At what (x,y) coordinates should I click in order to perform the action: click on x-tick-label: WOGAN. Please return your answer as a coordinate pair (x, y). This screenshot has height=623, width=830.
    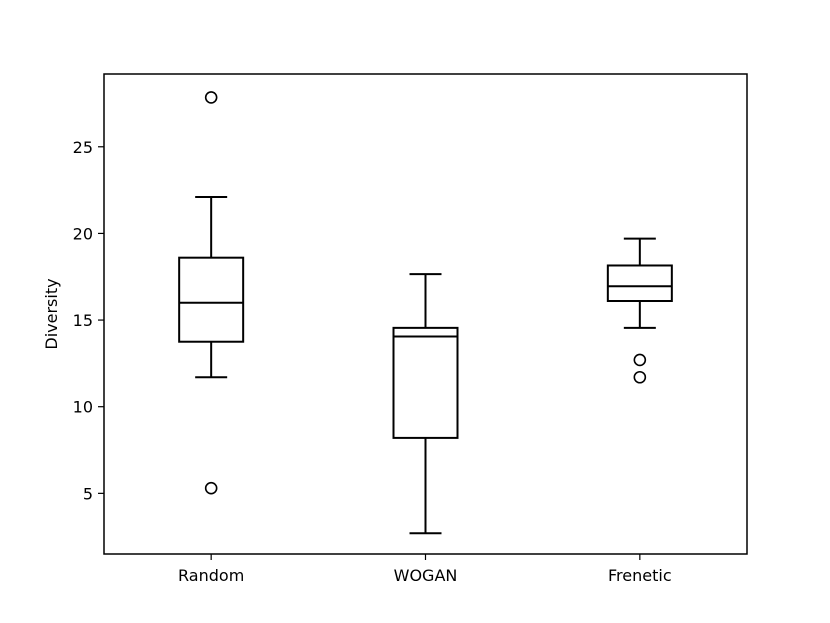
    Looking at the image, I should click on (426, 575).